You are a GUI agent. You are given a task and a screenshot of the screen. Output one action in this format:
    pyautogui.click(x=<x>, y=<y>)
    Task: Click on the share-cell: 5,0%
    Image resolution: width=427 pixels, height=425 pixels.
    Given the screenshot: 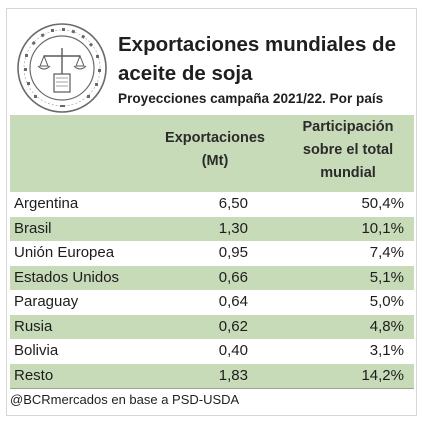 What is the action you would take?
    pyautogui.click(x=386, y=301)
    